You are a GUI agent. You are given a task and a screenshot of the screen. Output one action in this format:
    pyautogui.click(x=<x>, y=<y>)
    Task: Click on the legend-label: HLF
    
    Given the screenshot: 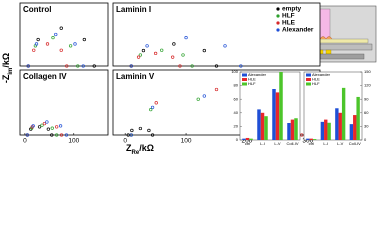 What is the action you would take?
    pyautogui.click(x=288, y=16)
    